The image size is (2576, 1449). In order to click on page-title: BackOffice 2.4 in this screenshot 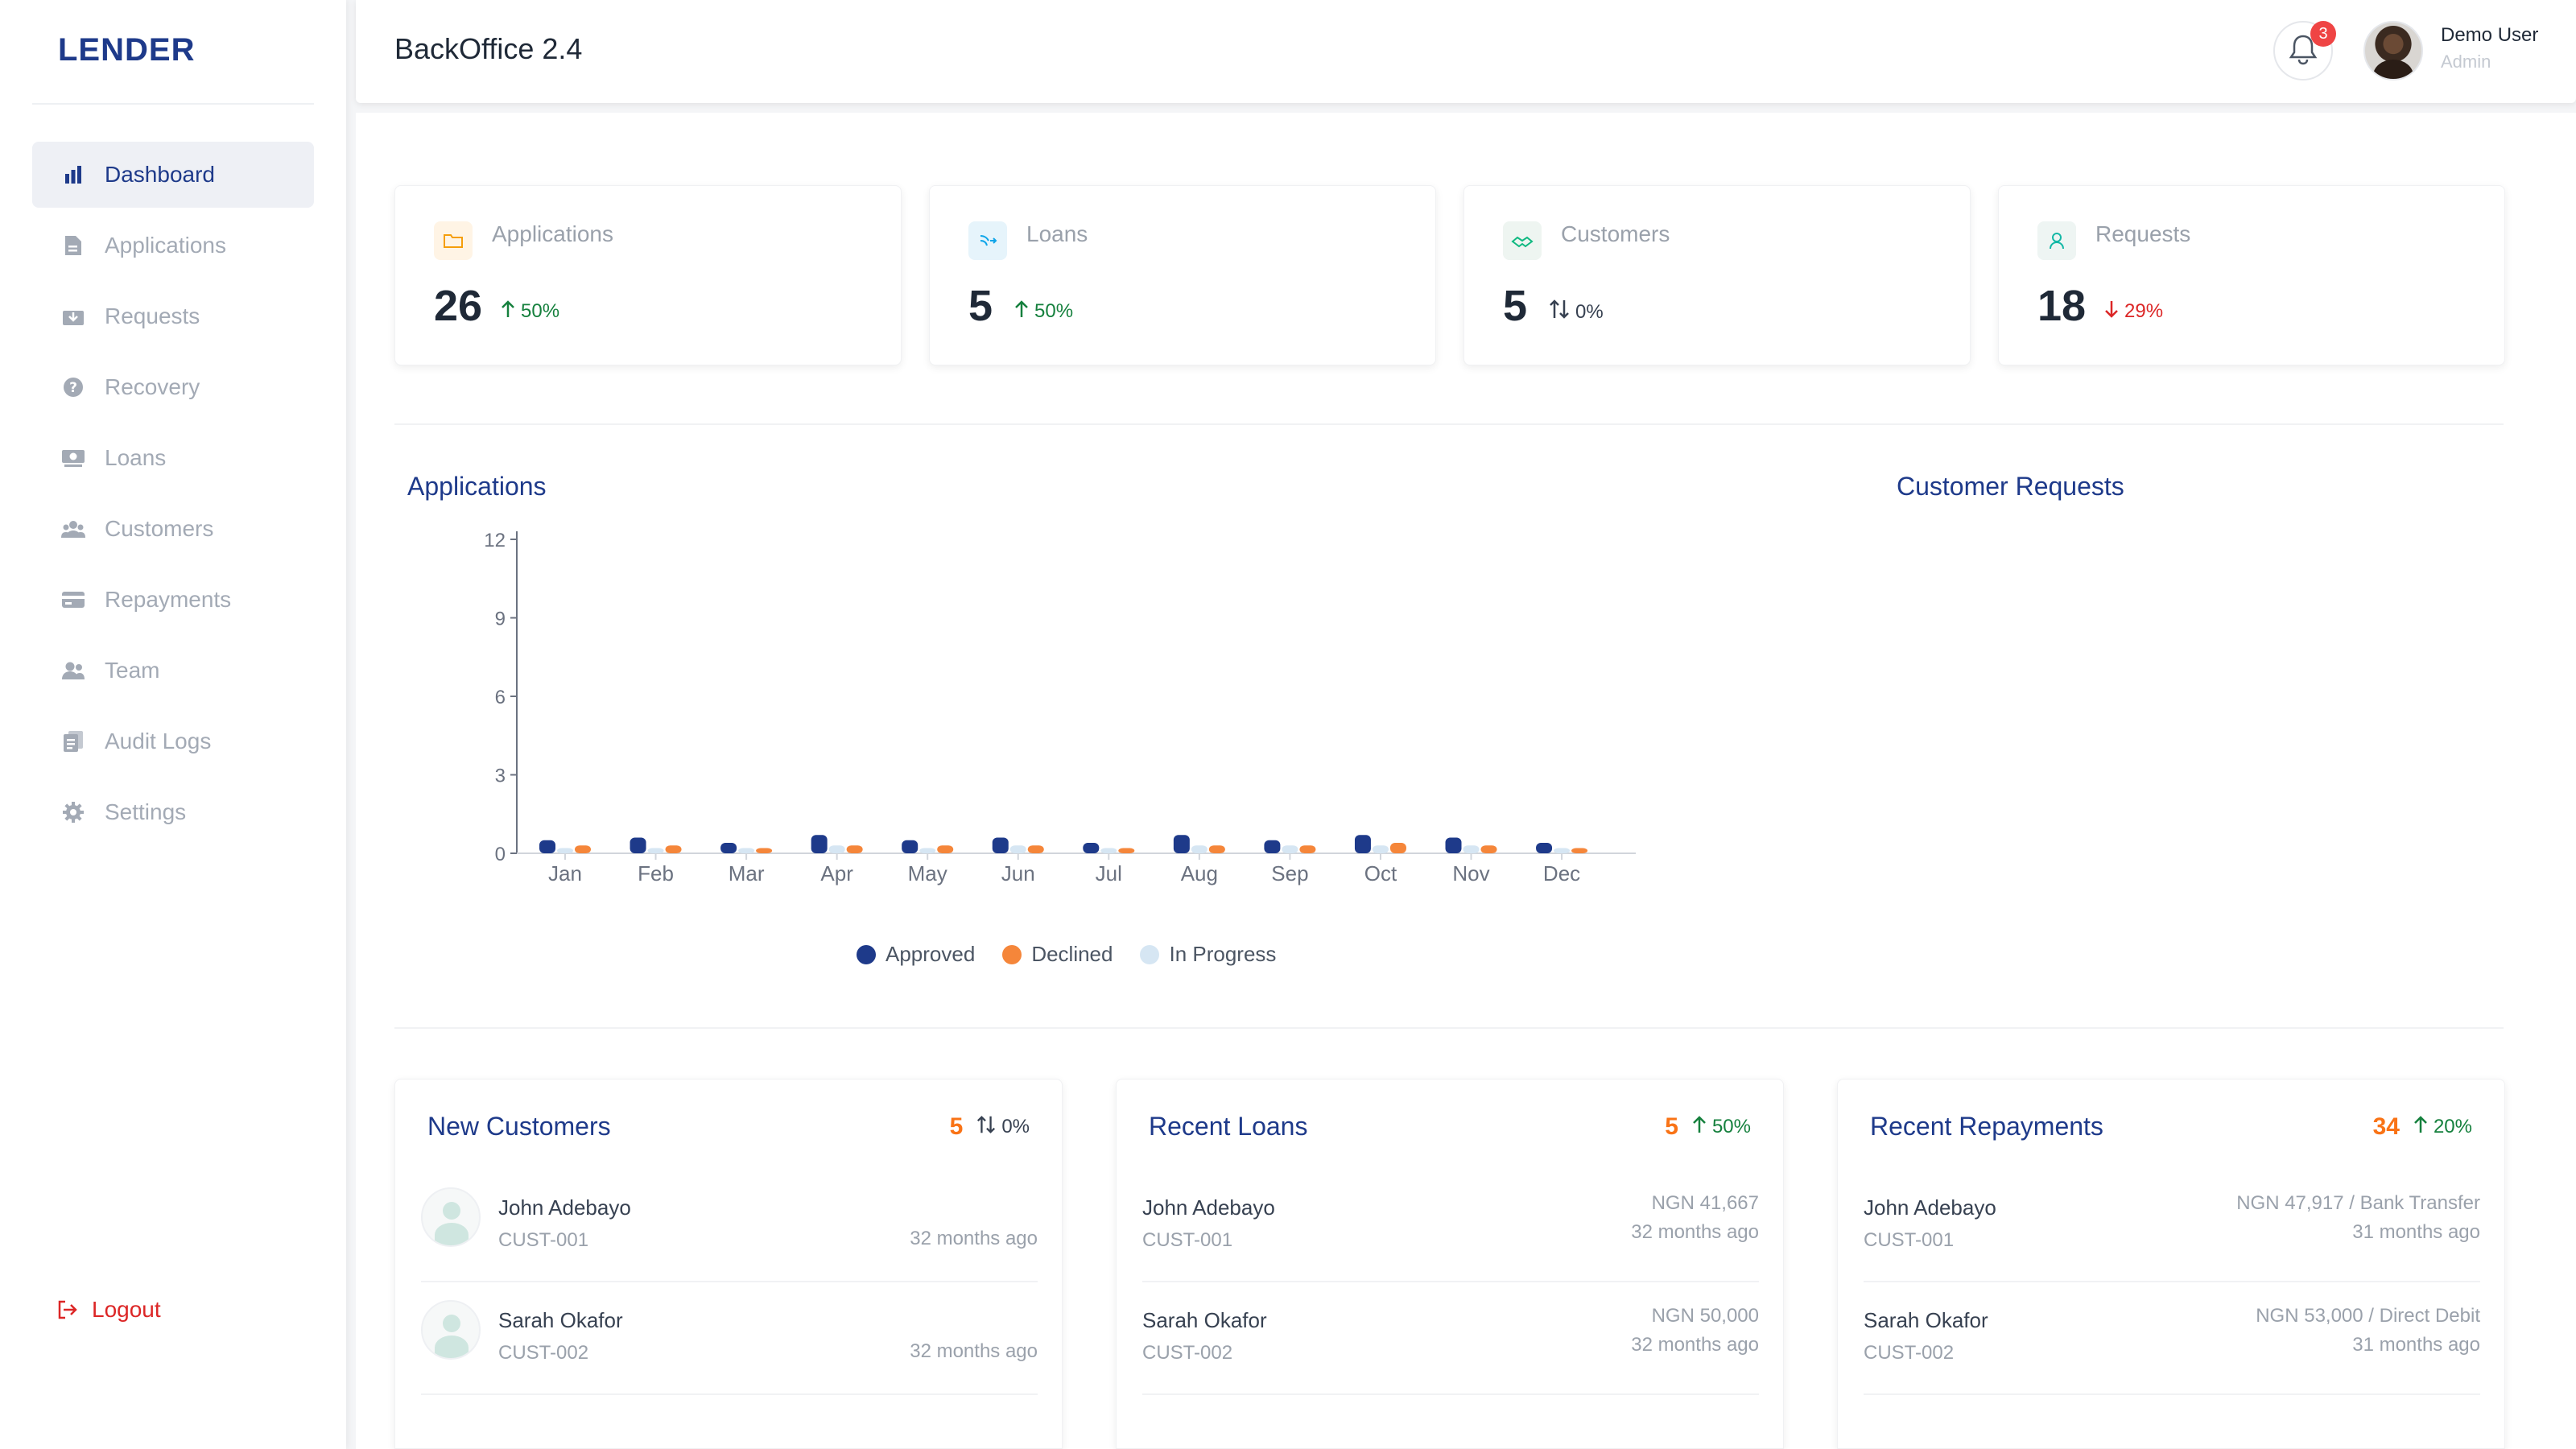, I will do `click(488, 48)`.